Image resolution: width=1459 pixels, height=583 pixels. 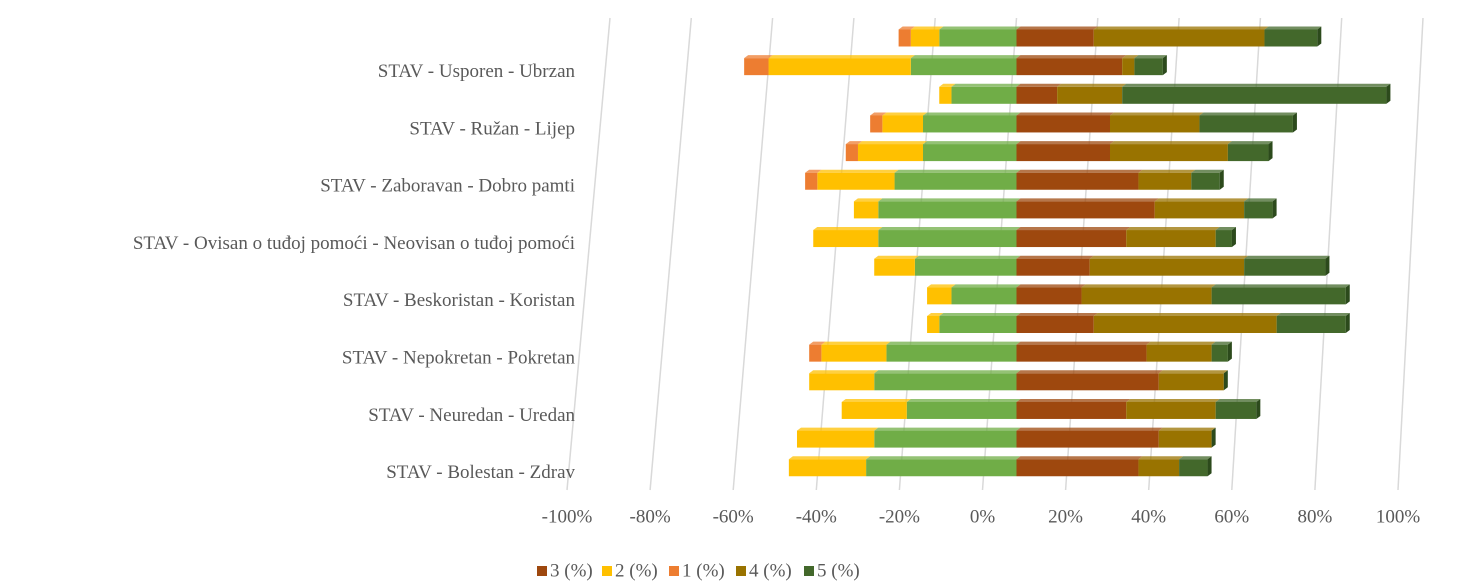 I want to click on y-tick-label: STAV - Ružan - Lijep, so click(x=492, y=128).